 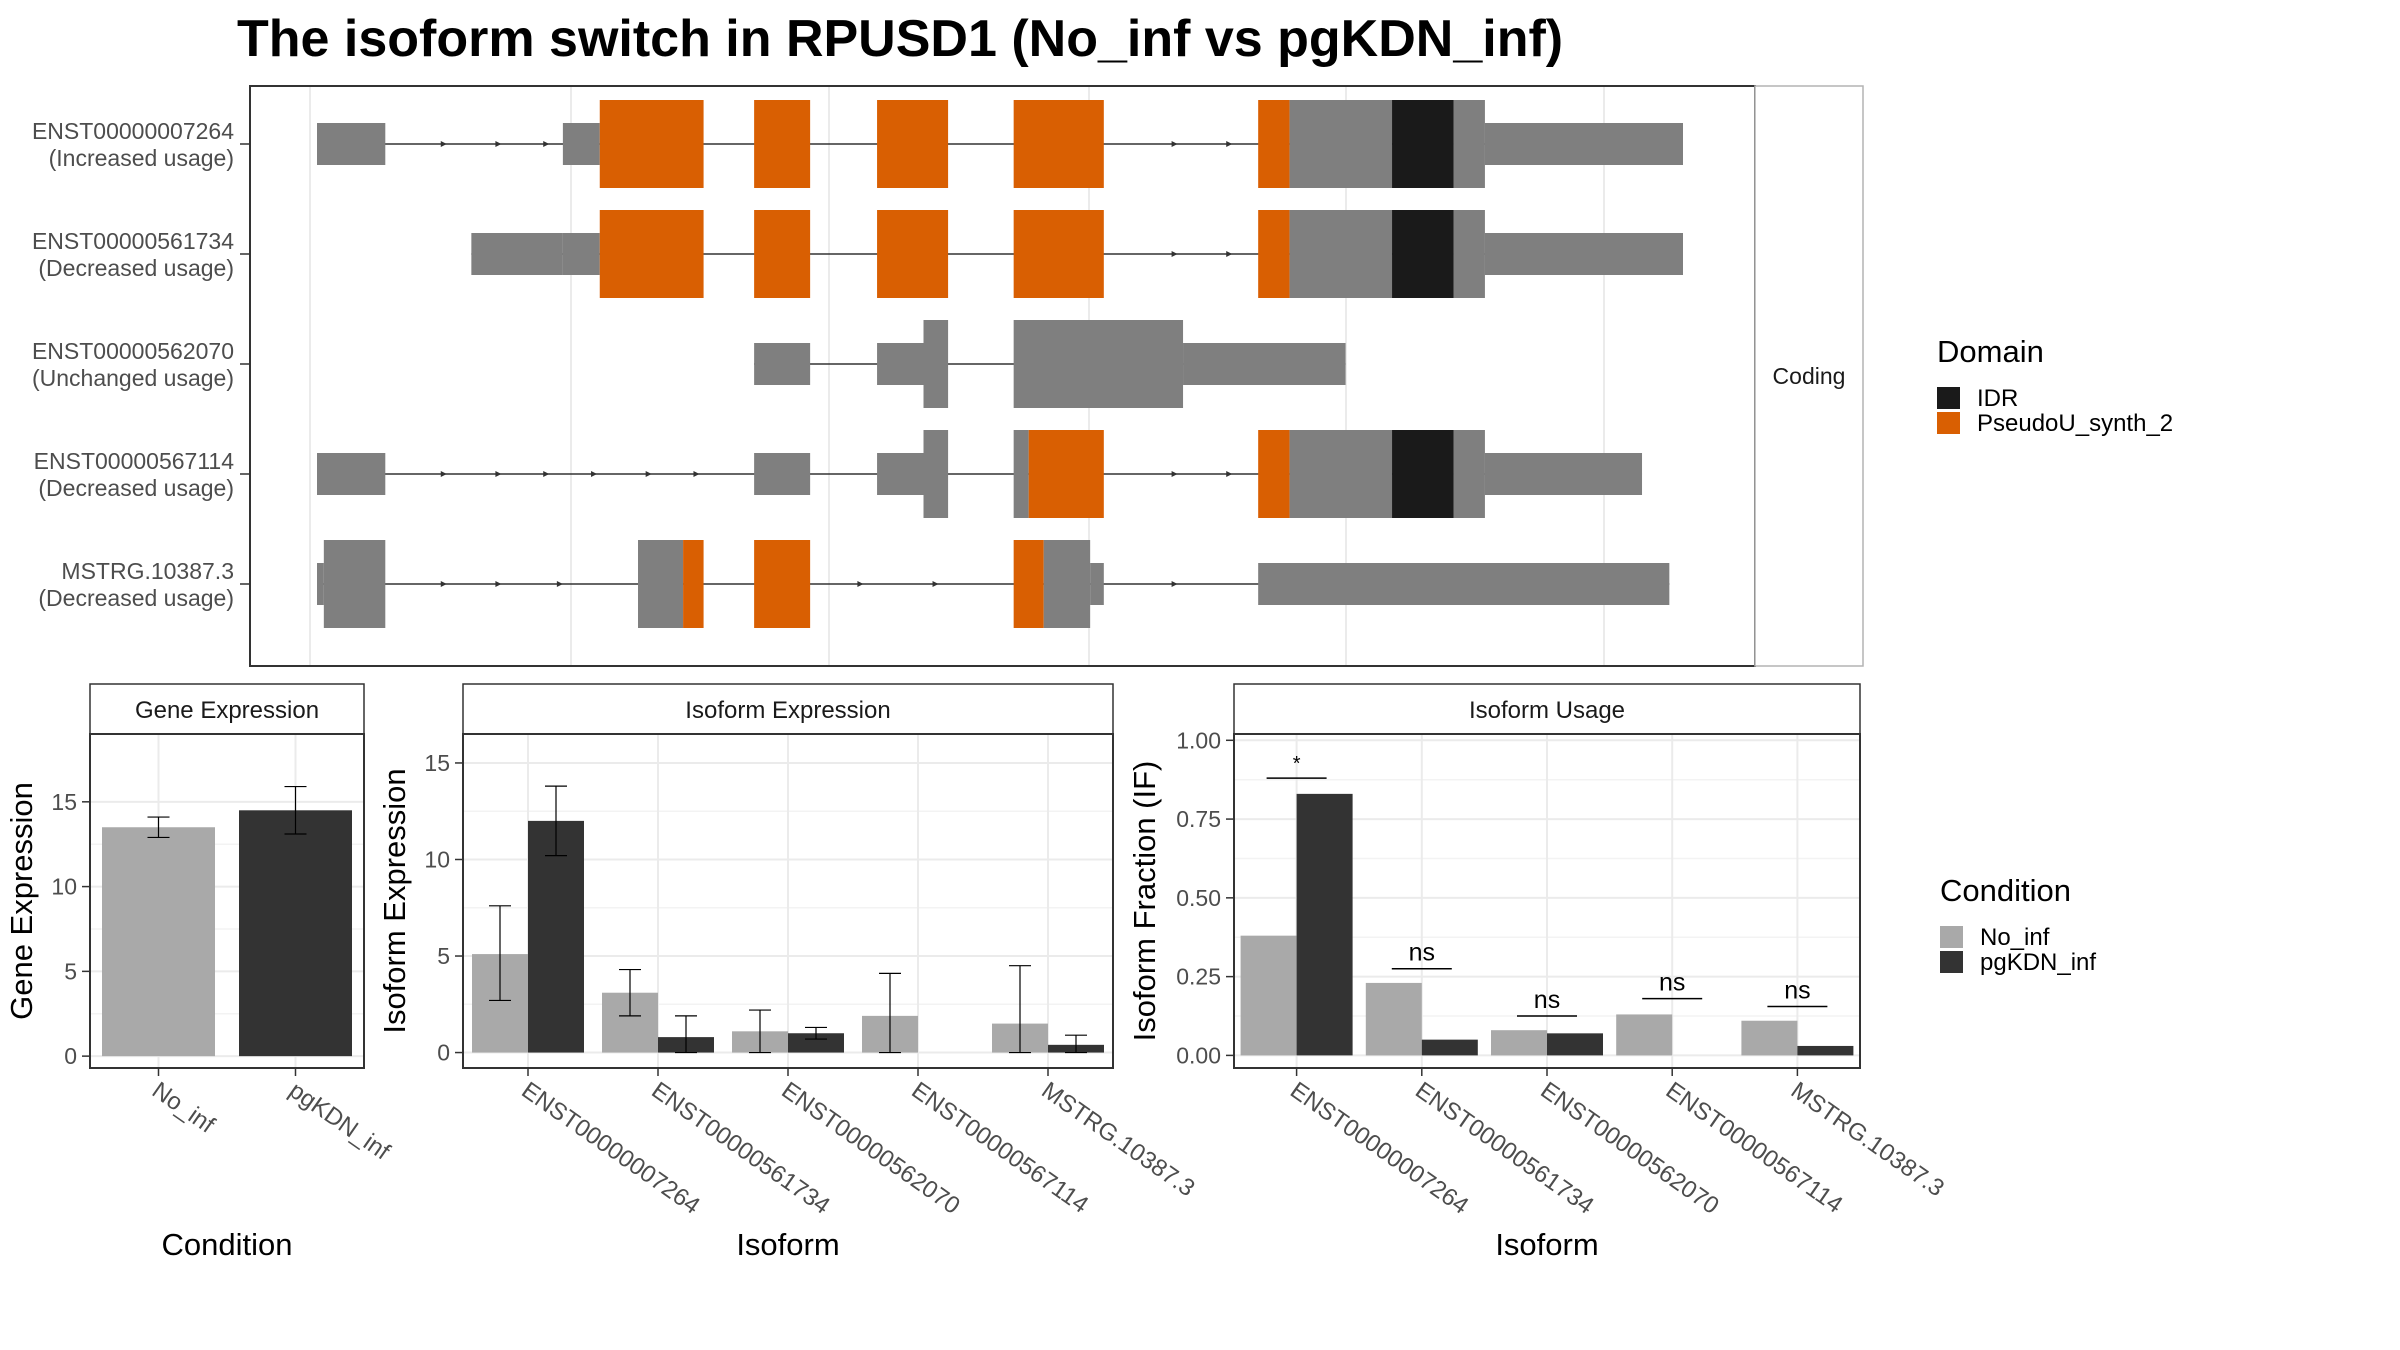 I want to click on transcript-id-label: MSTRG.10387.3, so click(x=147, y=571).